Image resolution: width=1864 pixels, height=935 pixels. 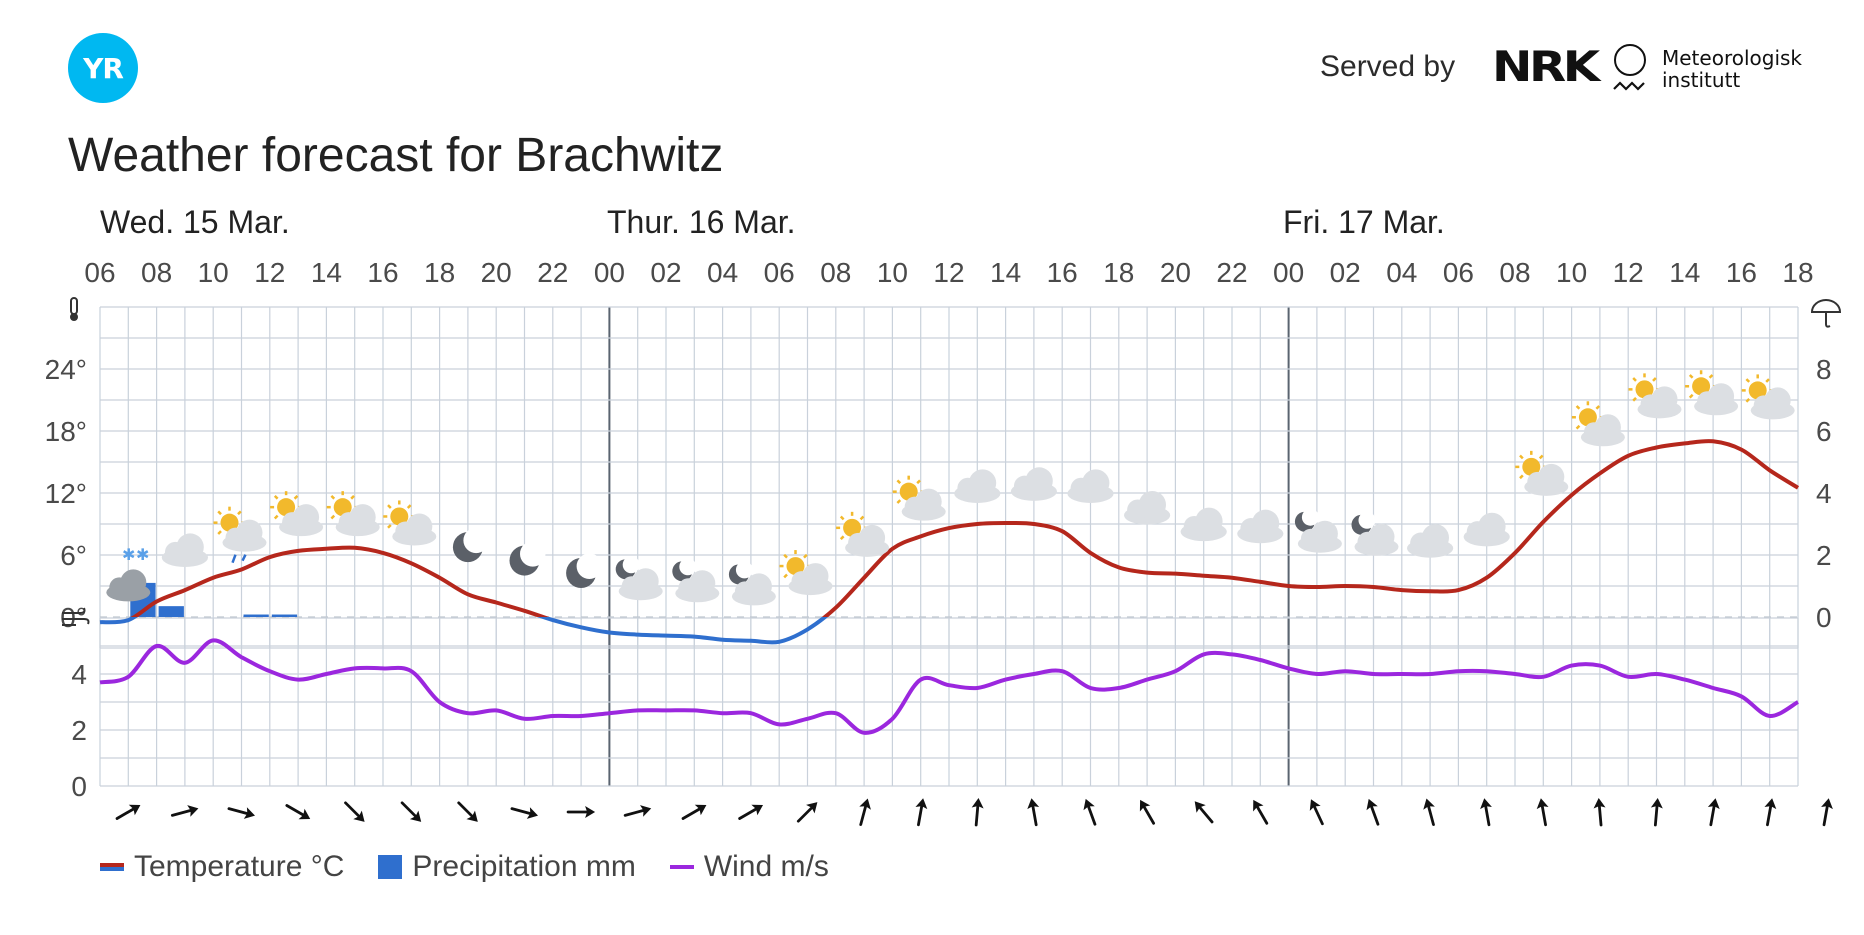 What do you see at coordinates (1701, 80) in the screenshot?
I see `met-name-line2: institutt` at bounding box center [1701, 80].